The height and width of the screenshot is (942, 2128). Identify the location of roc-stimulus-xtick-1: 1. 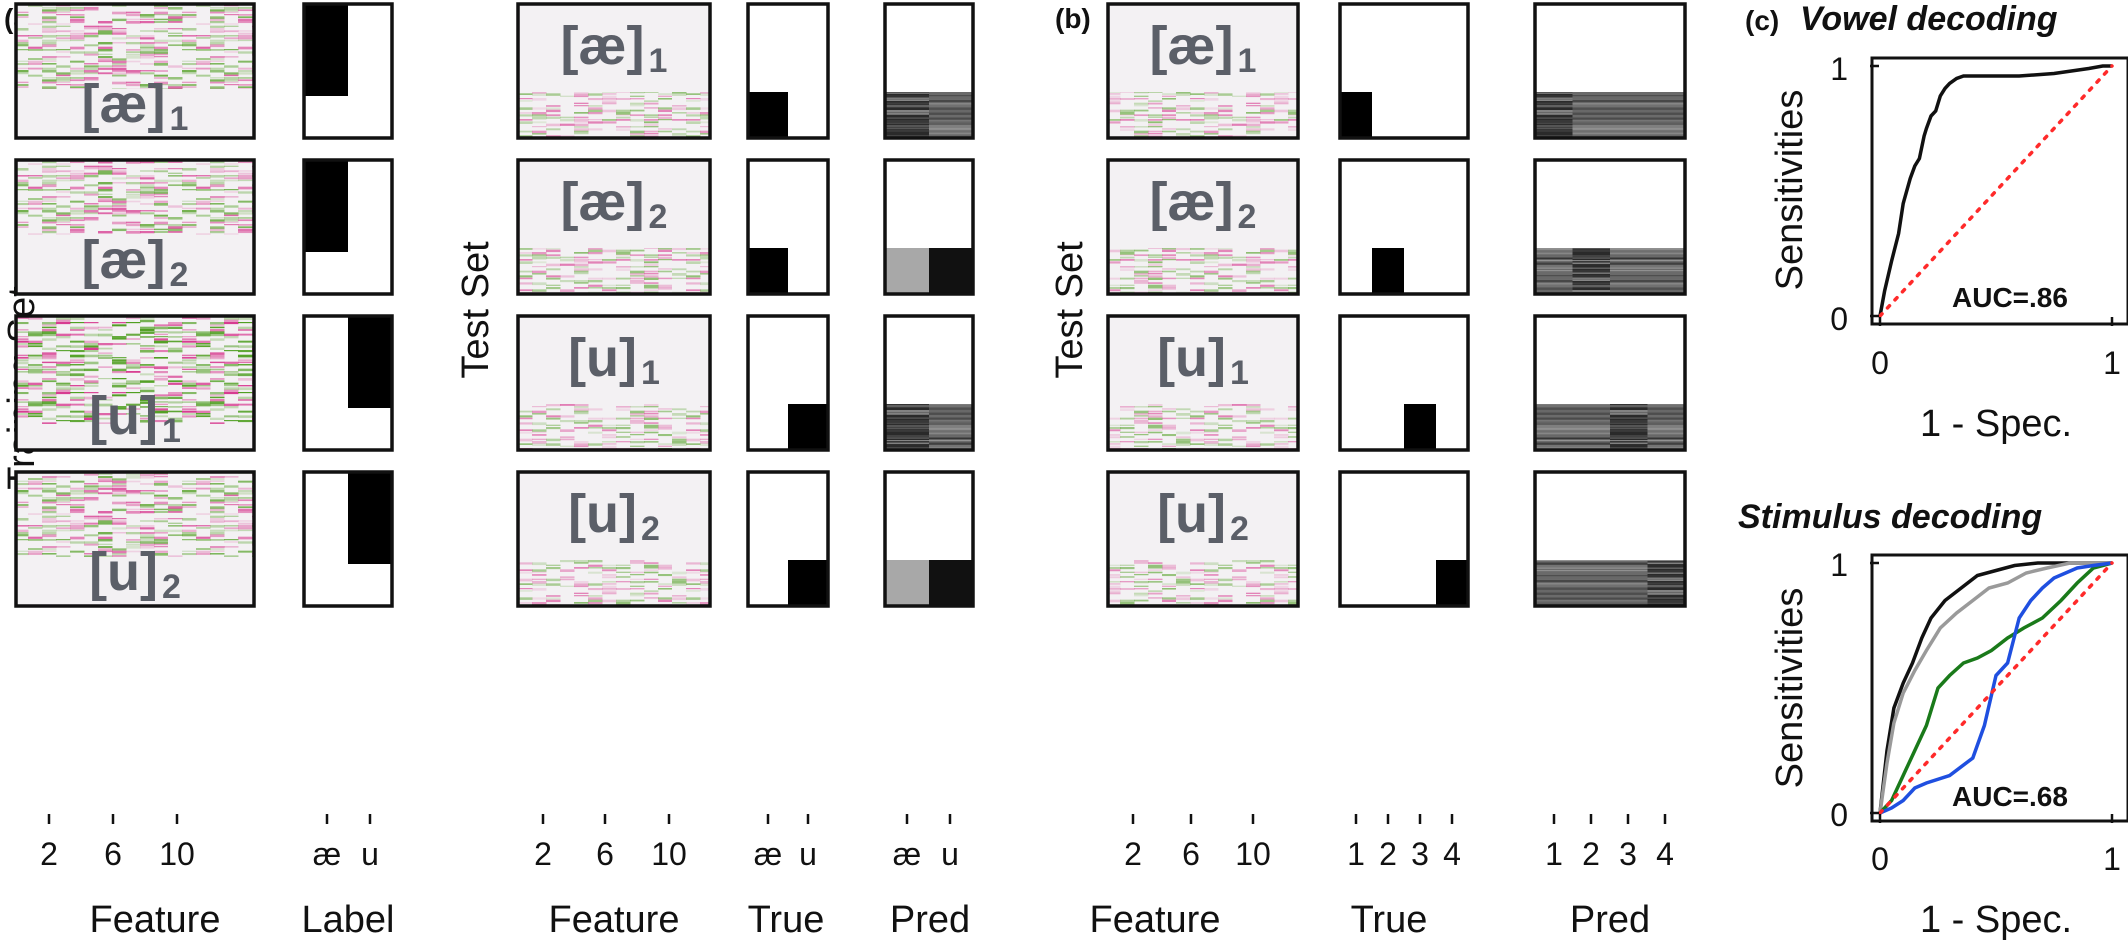
(2112, 859).